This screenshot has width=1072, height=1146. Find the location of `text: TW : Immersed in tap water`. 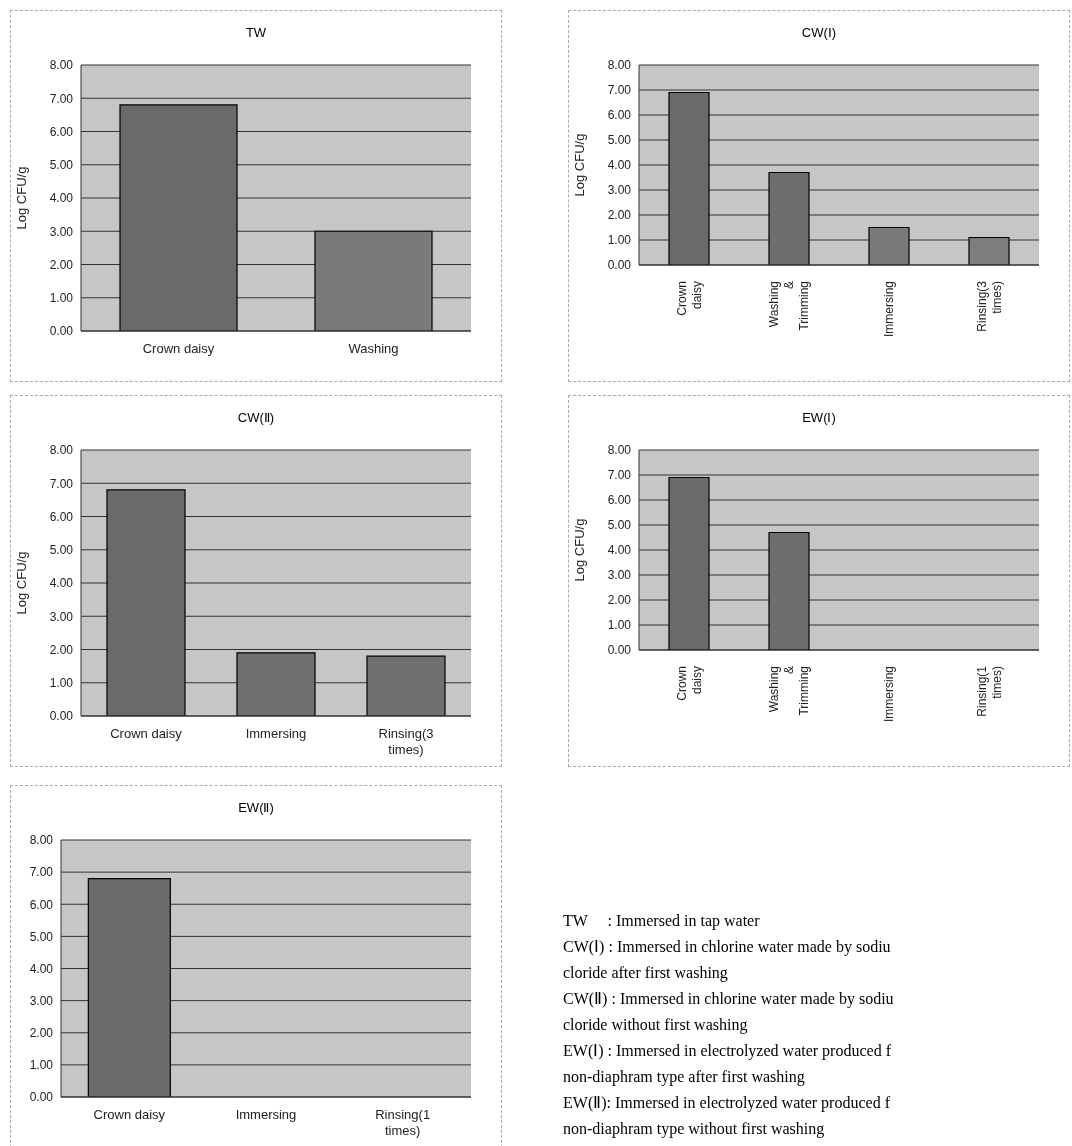

text: TW : Immersed in tap water is located at coordinates (662, 921).